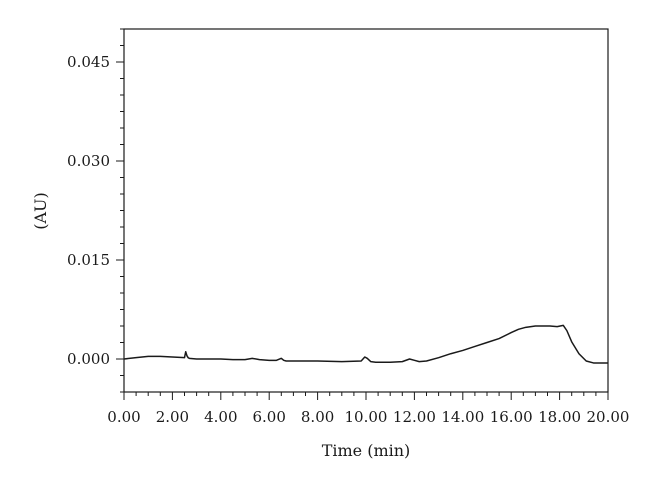 Image resolution: width=660 pixels, height=491 pixels. Describe the element at coordinates (88, 260) in the screenshot. I see `y-tick-label: 0.015` at that location.